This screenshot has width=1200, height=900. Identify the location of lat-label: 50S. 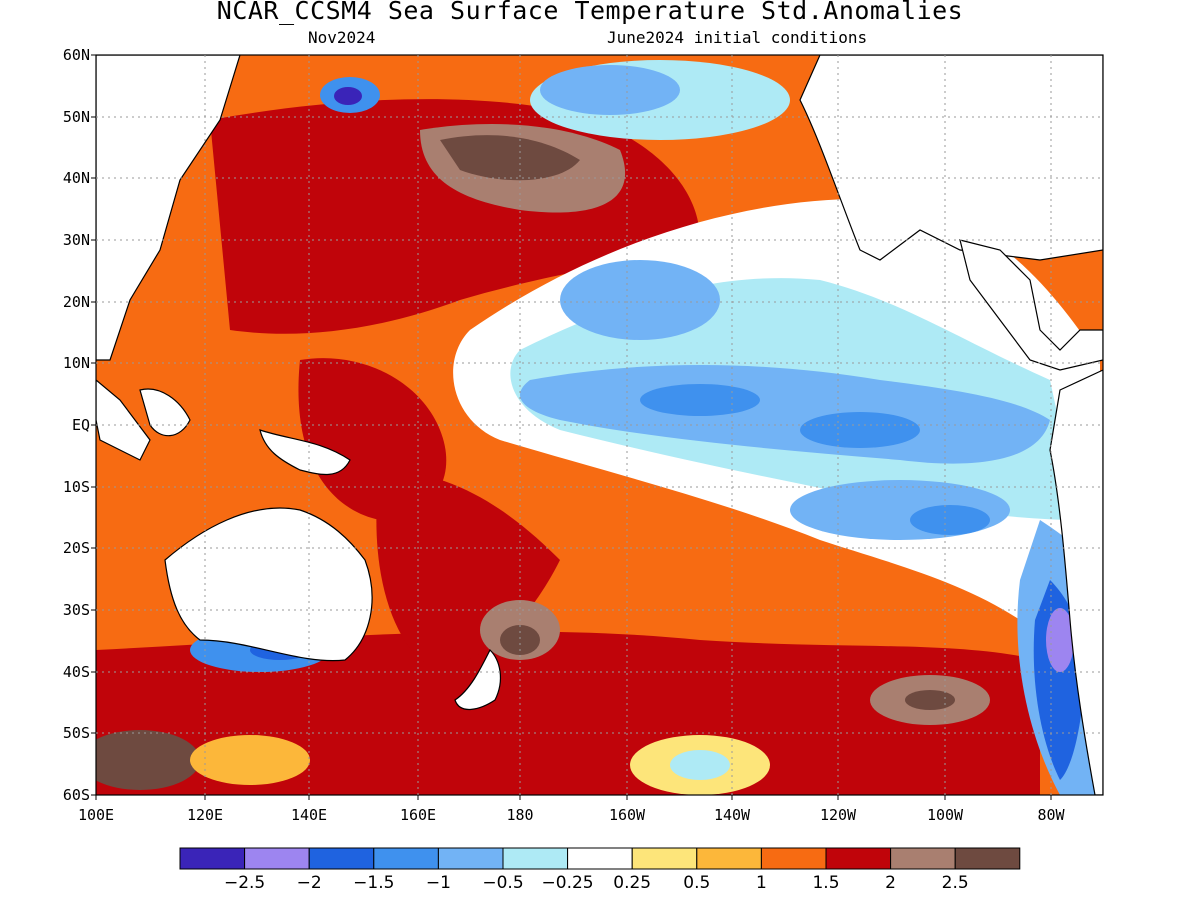
(76, 733).